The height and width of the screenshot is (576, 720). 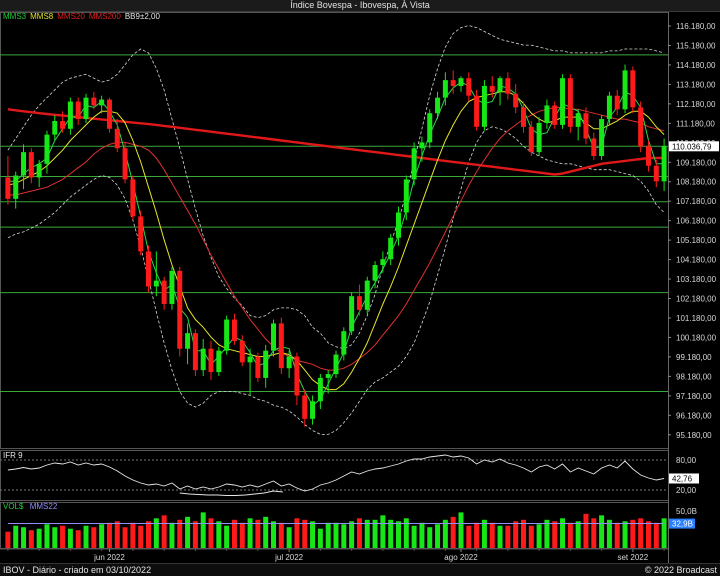 What do you see at coordinates (696, 337) in the screenshot?
I see `y-tick-label: 100.180,00` at bounding box center [696, 337].